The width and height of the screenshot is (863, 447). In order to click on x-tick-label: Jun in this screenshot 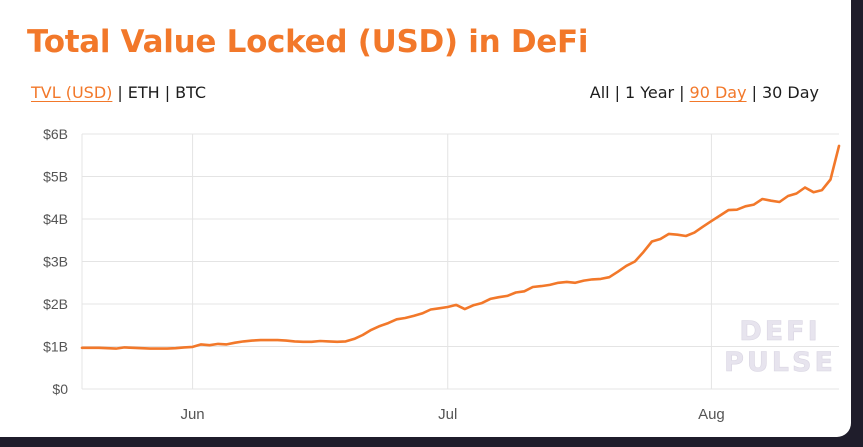, I will do `click(192, 414)`.